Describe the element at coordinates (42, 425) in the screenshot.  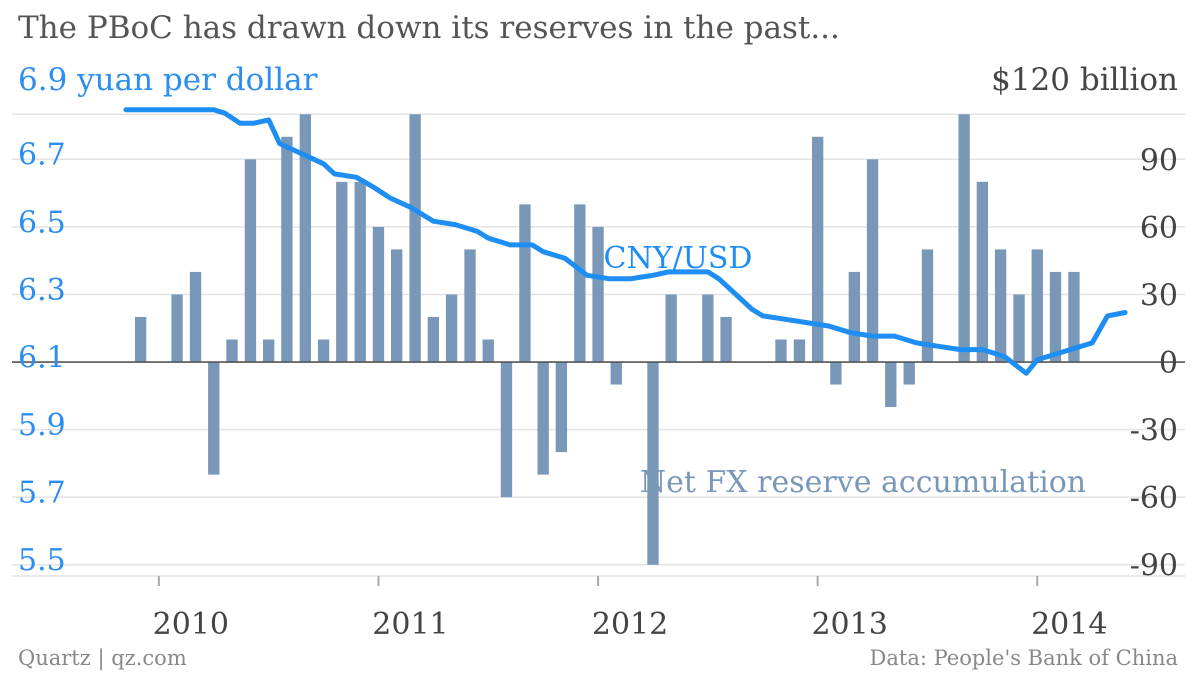
I see `left-tick-label-4: 5.9` at that location.